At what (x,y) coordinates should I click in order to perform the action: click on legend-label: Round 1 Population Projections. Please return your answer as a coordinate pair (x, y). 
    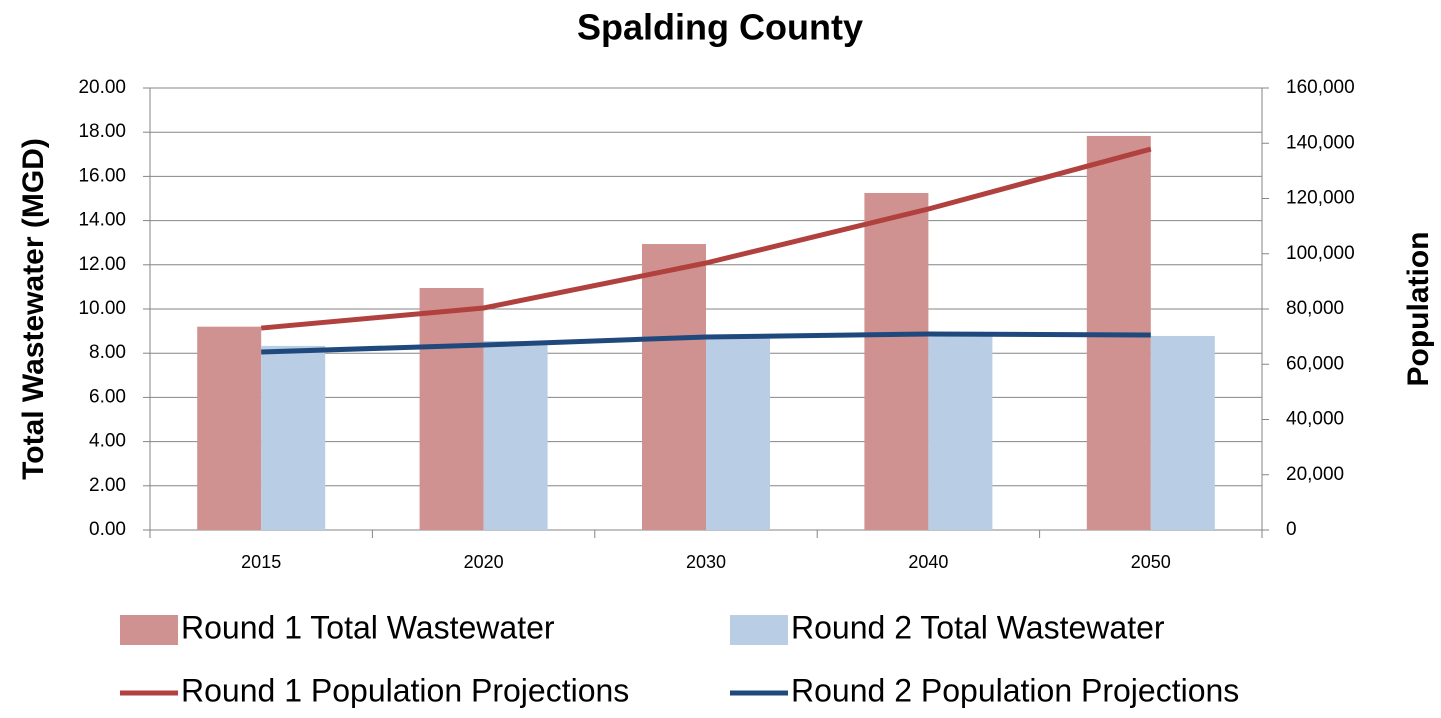
    Looking at the image, I should click on (405, 690).